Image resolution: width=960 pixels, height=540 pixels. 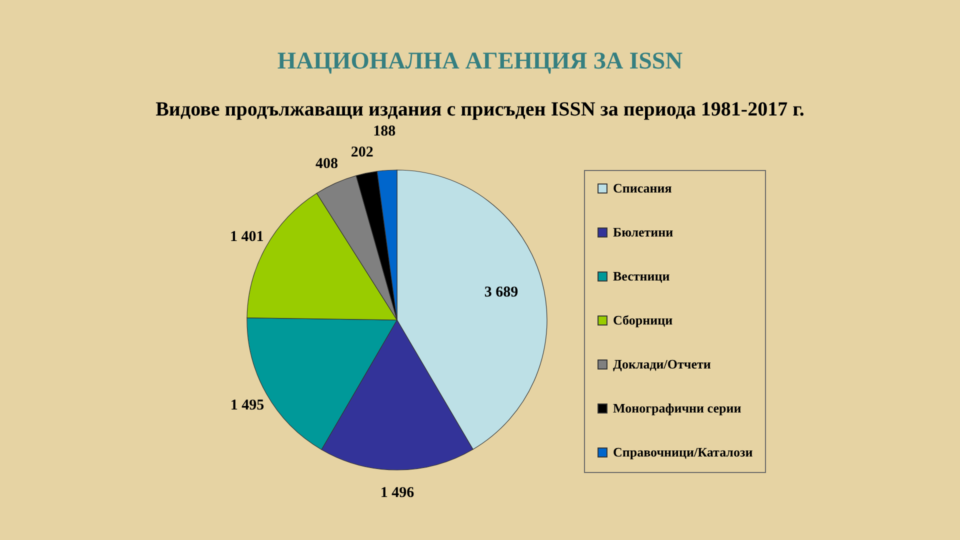 What do you see at coordinates (643, 320) in the screenshot?
I see `legend-label: Сборници` at bounding box center [643, 320].